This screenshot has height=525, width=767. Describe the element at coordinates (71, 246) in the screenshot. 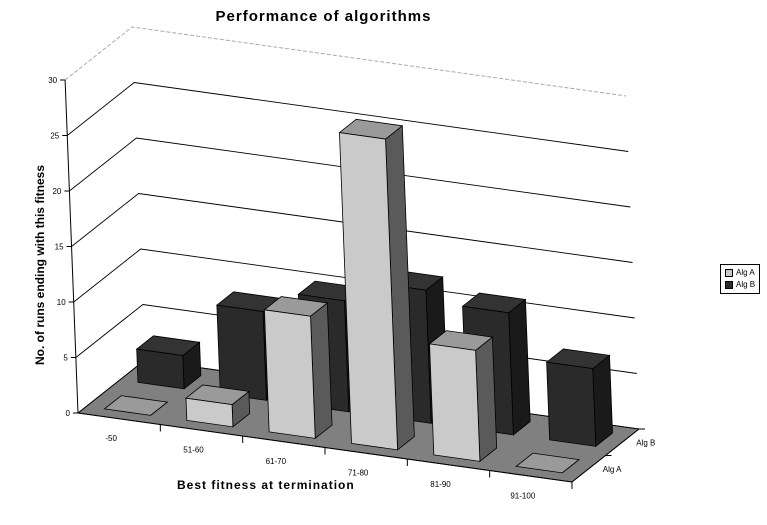

I see `y-axis` at that location.